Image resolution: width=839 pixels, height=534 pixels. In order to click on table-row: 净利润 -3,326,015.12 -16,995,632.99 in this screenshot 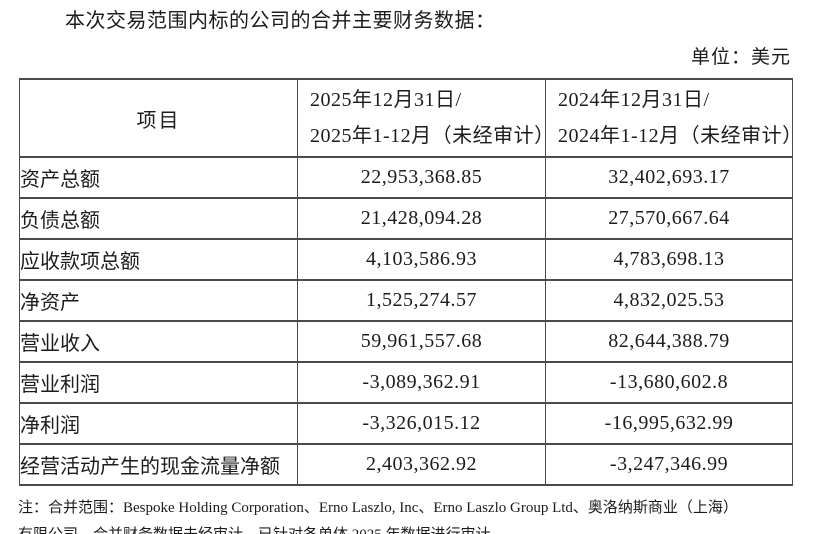, I will do `click(406, 423)`.